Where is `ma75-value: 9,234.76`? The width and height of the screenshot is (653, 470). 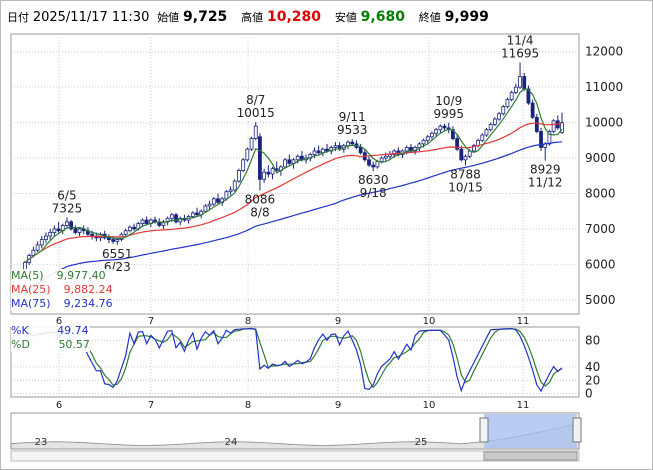 ma75-value: 9,234.76 is located at coordinates (88, 303).